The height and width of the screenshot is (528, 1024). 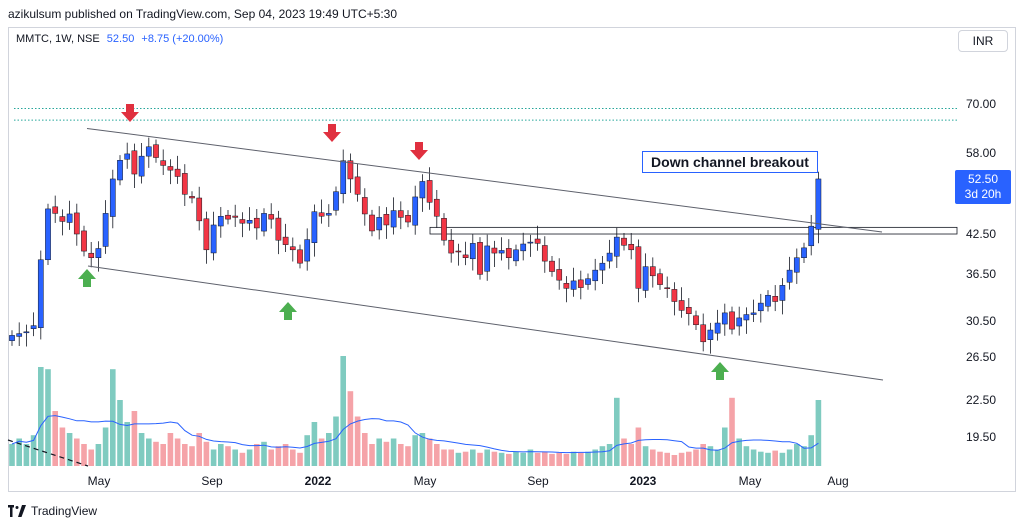 I want to click on time-tick-label: Sep, so click(x=538, y=481).